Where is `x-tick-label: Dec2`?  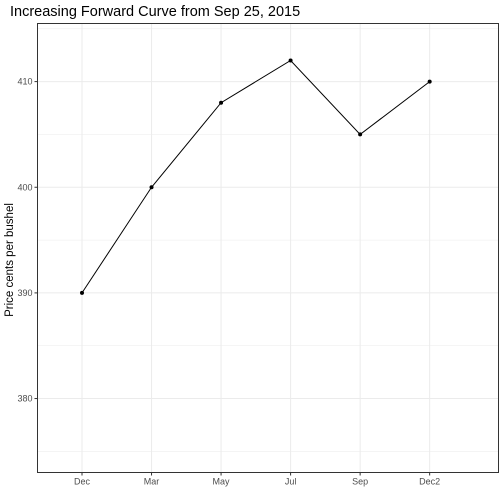 x-tick-label: Dec2 is located at coordinates (429, 482).